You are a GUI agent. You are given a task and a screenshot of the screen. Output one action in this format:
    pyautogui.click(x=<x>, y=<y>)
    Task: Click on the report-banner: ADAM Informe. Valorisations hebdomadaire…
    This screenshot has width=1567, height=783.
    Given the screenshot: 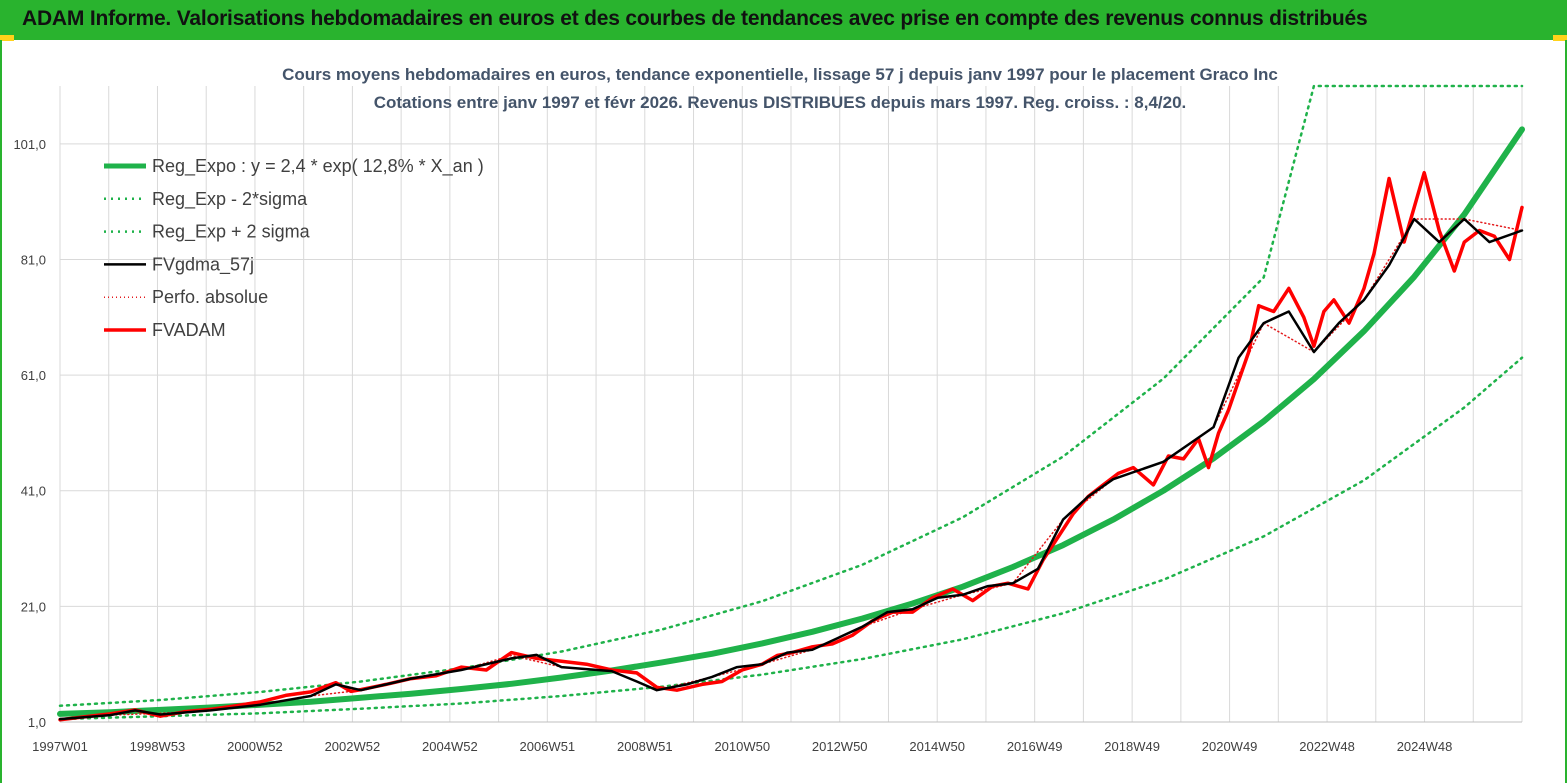 What is the action you would take?
    pyautogui.click(x=783, y=20)
    